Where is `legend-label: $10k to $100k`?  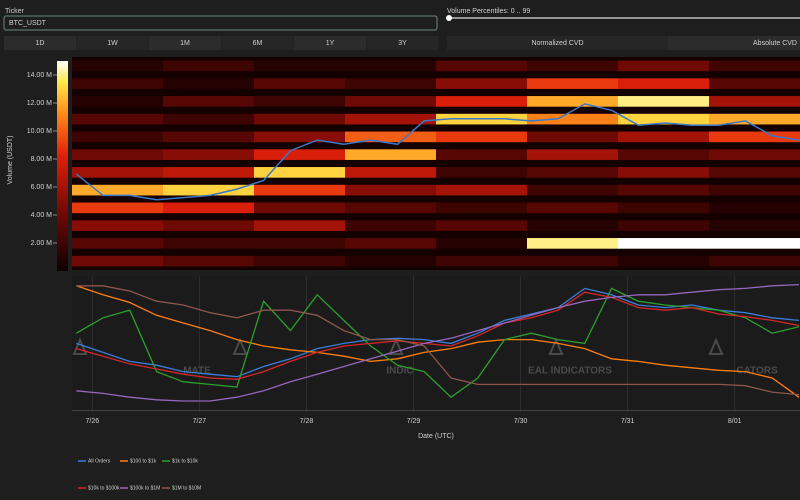
legend-label: $10k to $100k is located at coordinates (104, 488).